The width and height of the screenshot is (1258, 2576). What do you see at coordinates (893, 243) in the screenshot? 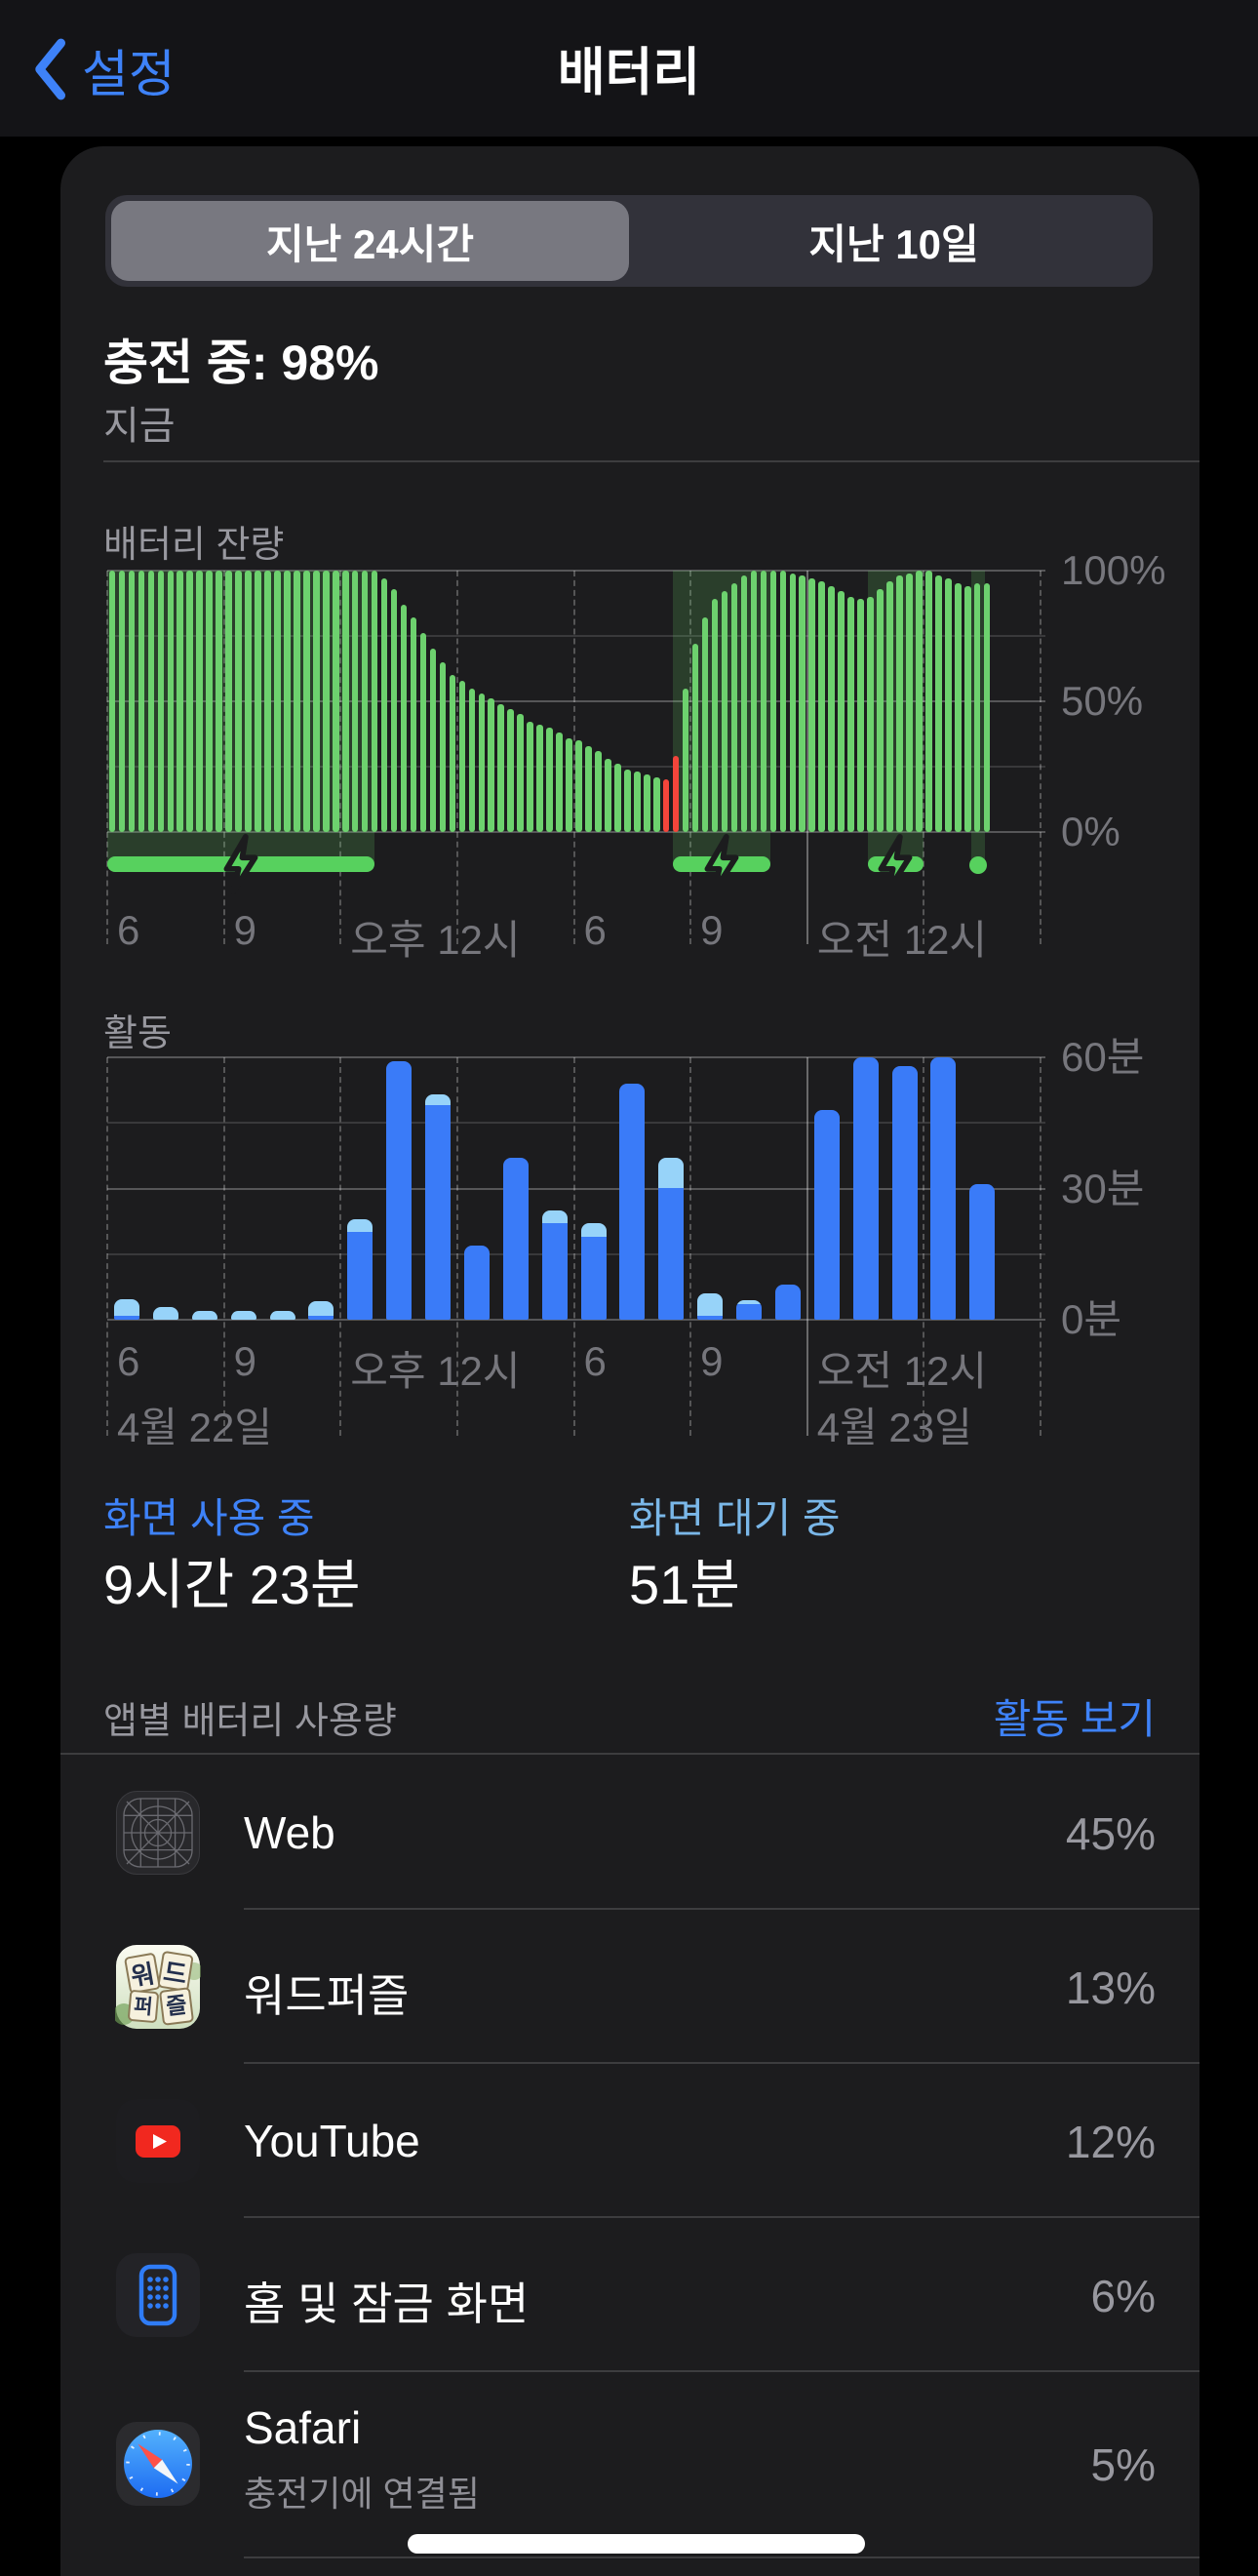
I see `tab-last-10-days: 지난 10일` at bounding box center [893, 243].